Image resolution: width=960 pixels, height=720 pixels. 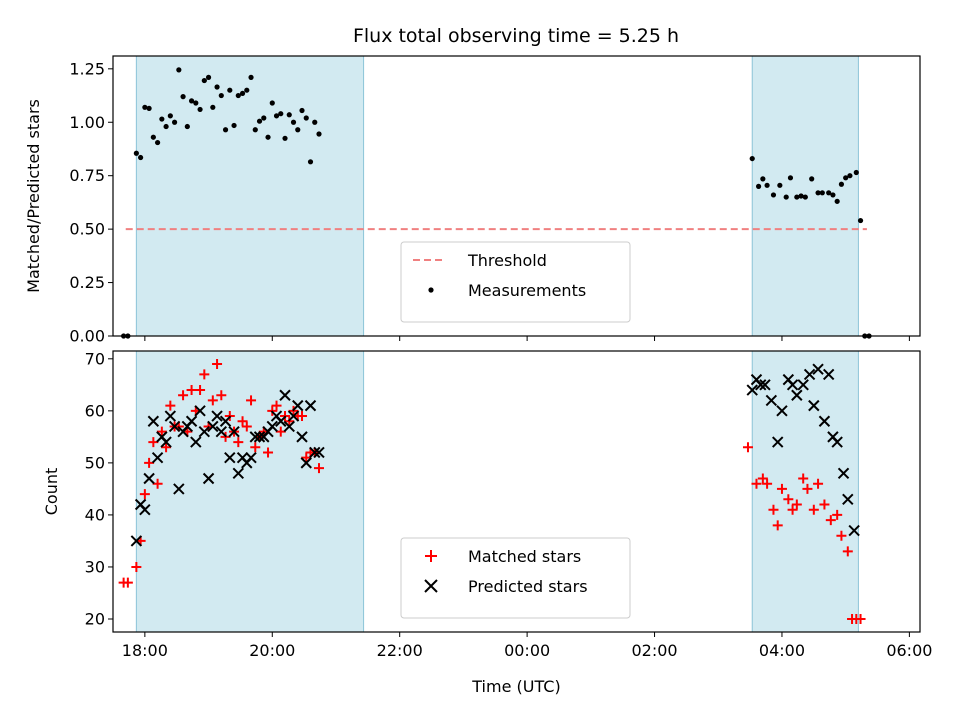 I want to click on count-legend-box, so click(x=515, y=578).